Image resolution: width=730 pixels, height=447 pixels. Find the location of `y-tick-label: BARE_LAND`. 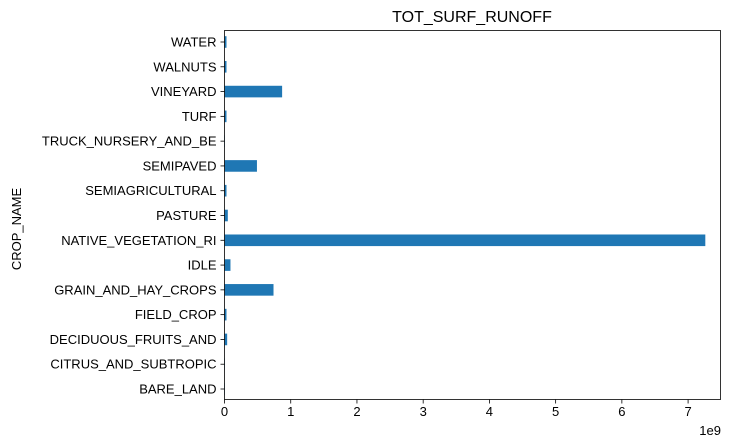

y-tick-label: BARE_LAND is located at coordinates (177, 389).